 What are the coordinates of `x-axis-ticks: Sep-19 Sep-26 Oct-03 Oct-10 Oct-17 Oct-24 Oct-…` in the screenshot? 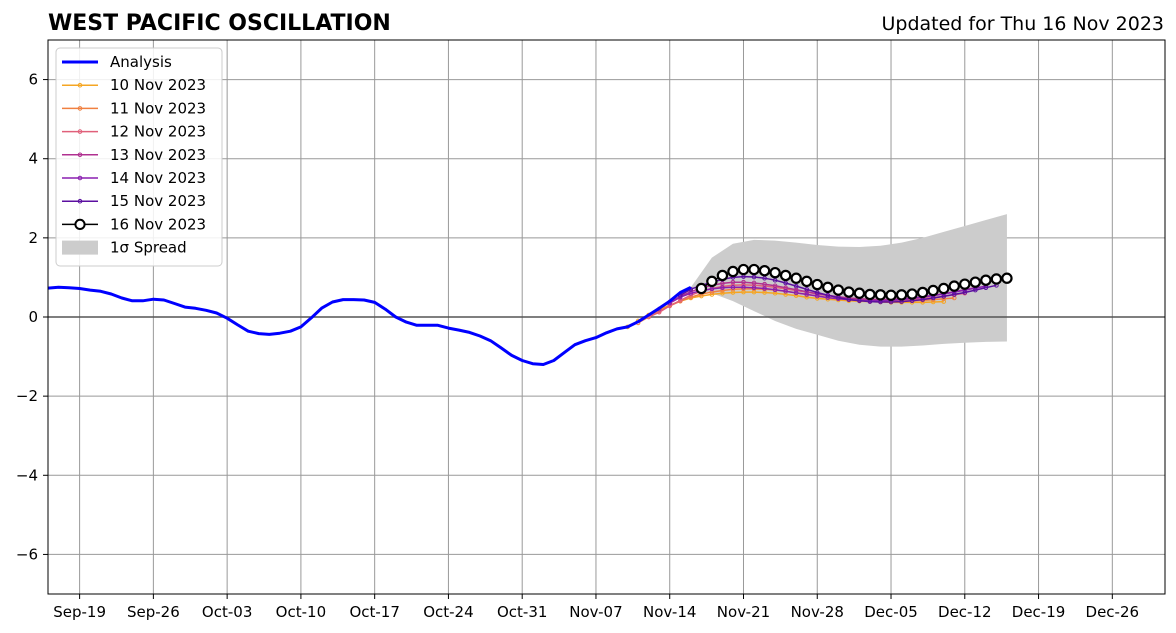 It's located at (596, 607).